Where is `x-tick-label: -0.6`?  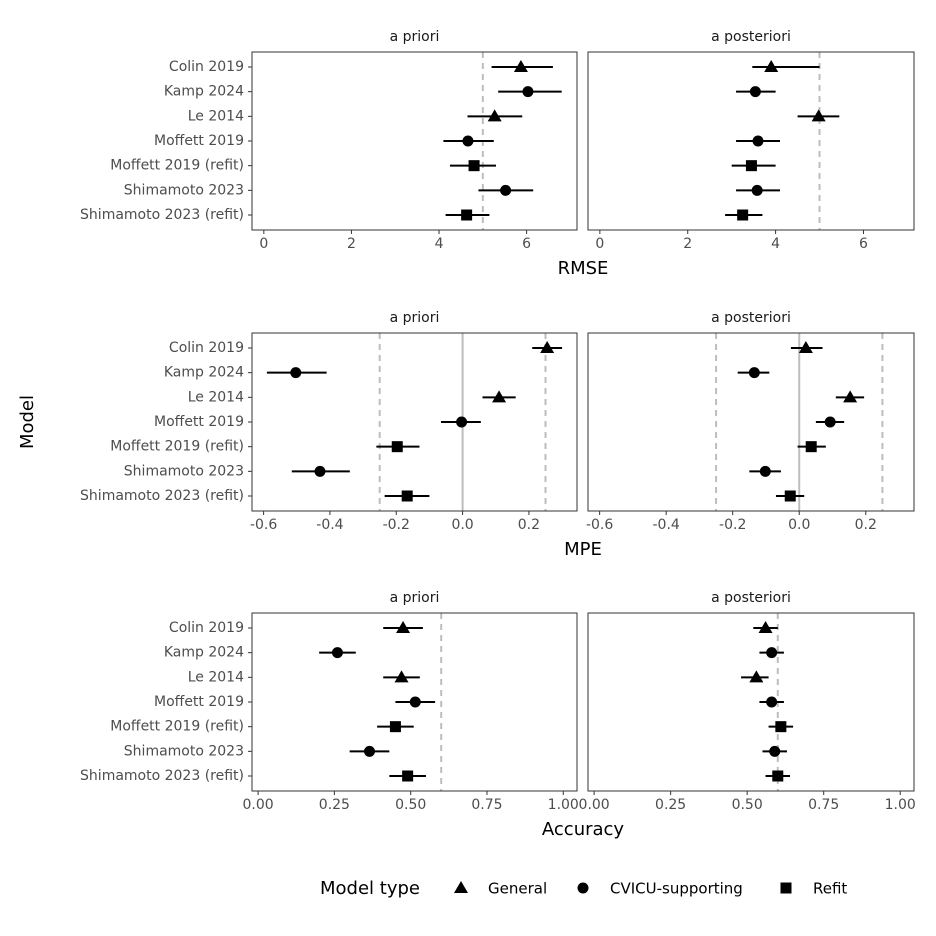
x-tick-label: -0.6 is located at coordinates (599, 525).